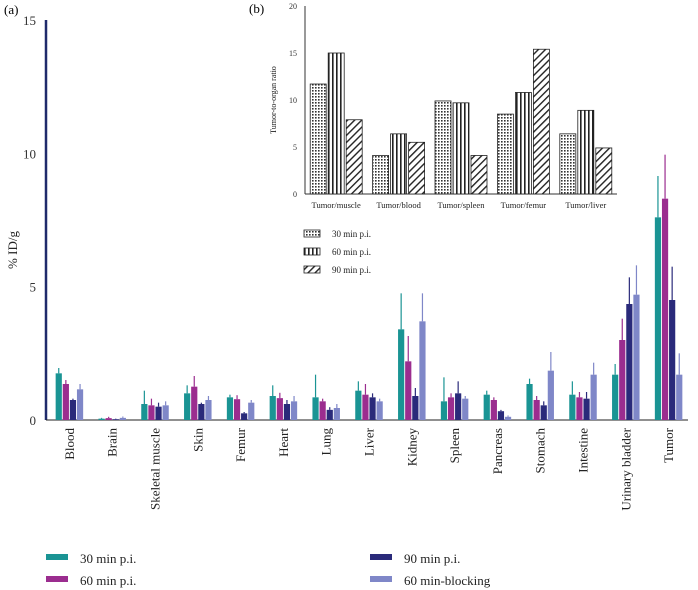 This screenshot has height=590, width=698. Describe the element at coordinates (398, 205) in the screenshot. I see `inset-category-label: Tumor/blood` at that location.